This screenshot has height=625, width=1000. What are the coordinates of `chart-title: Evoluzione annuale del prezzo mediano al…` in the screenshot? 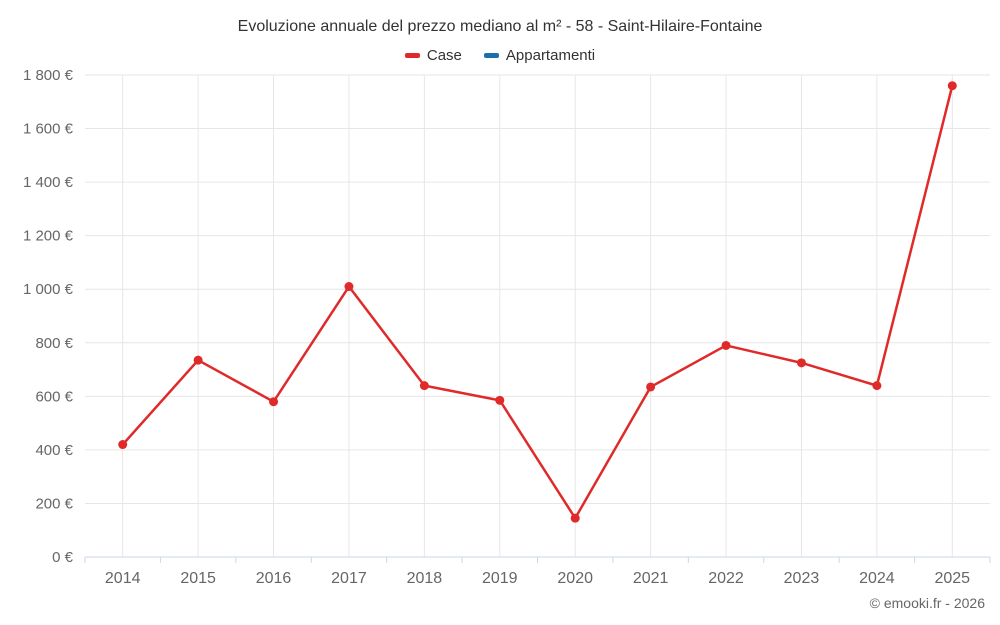 It's located at (500, 26).